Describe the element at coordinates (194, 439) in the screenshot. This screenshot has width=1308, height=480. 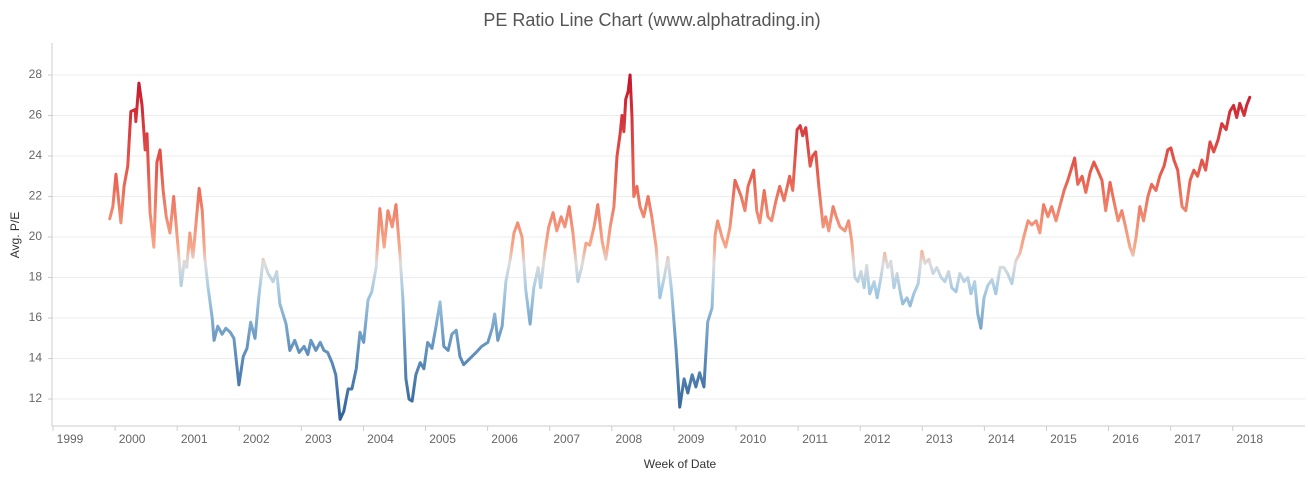
I see `x-tick-label: 2001` at that location.